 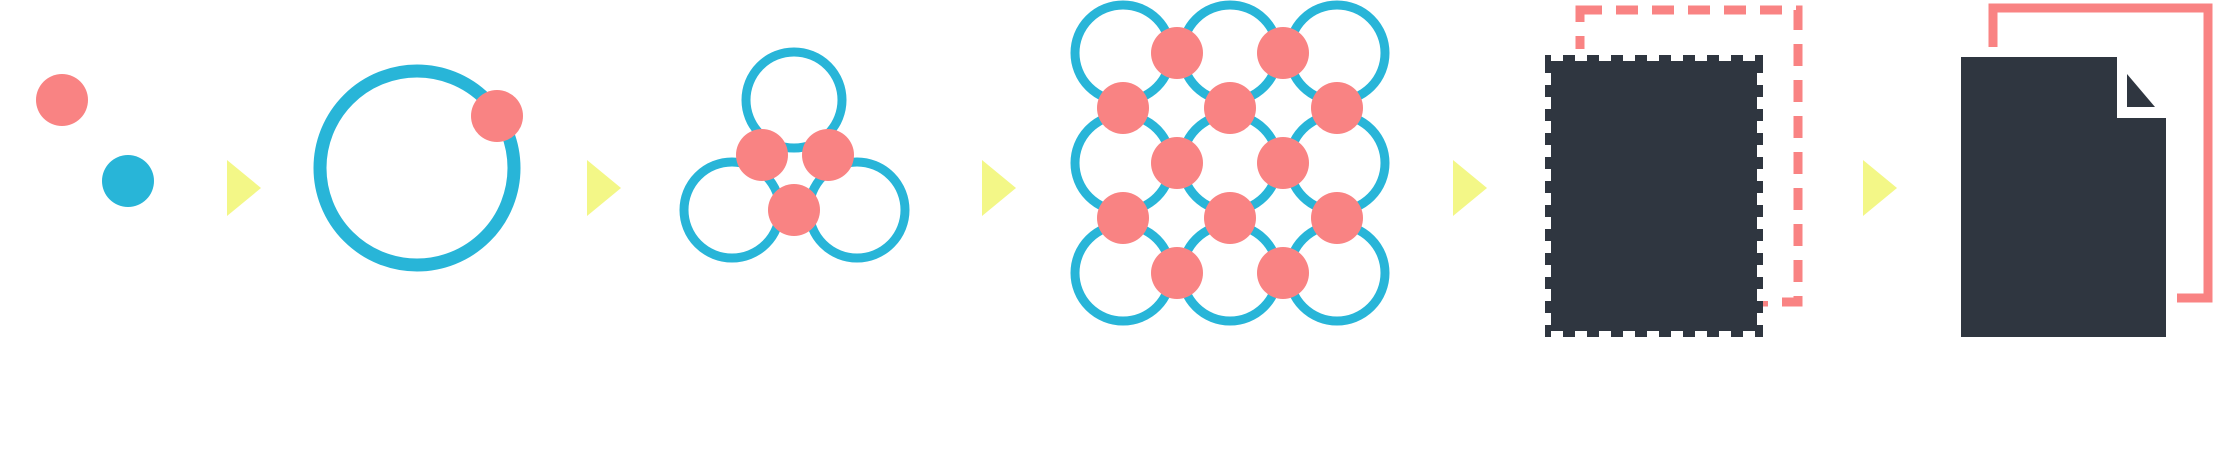 I want to click on ring-with-dot-icon, so click(x=418, y=168).